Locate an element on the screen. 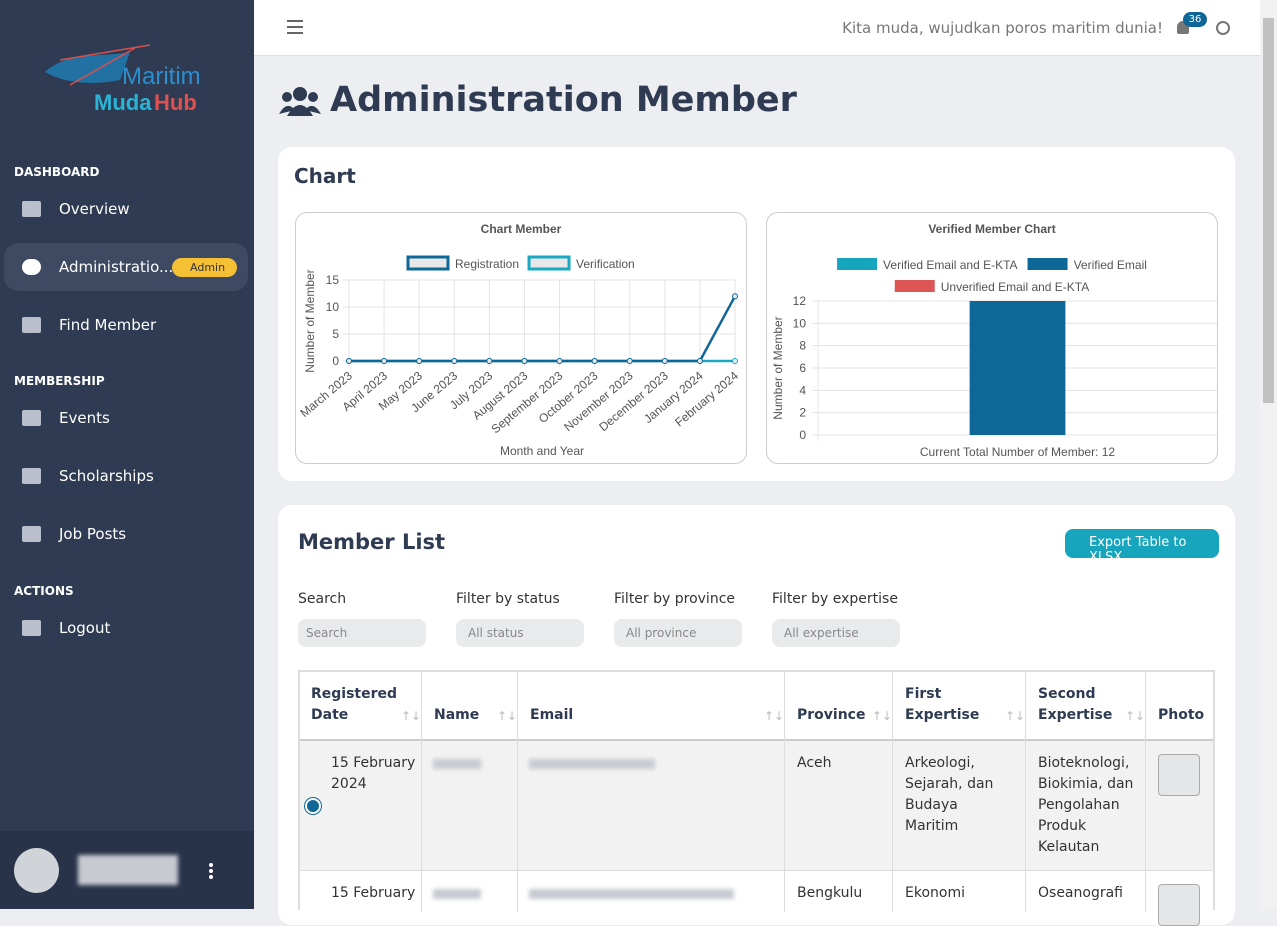 This screenshot has width=1277, height=926. legend-row: Unverified Email and E-KTA is located at coordinates (992, 287).